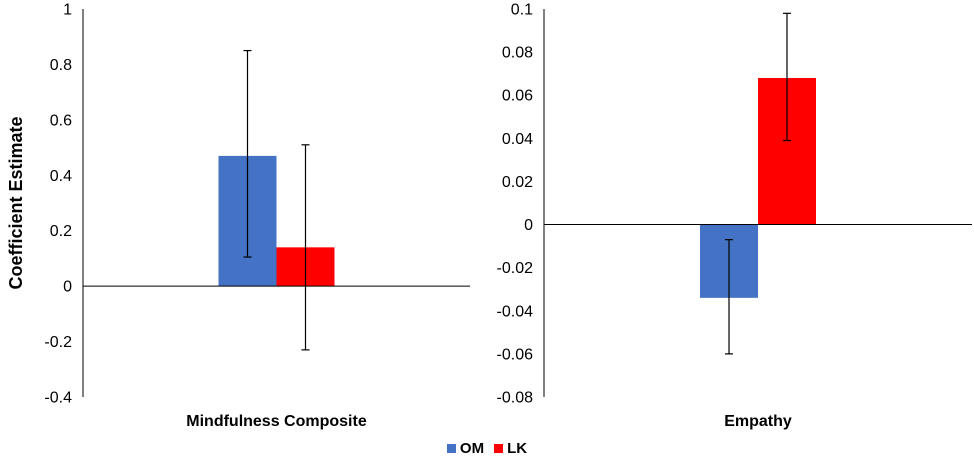 Image resolution: width=974 pixels, height=459 pixels. What do you see at coordinates (515, 354) in the screenshot?
I see `y-tick-label-empathy: -0.06` at bounding box center [515, 354].